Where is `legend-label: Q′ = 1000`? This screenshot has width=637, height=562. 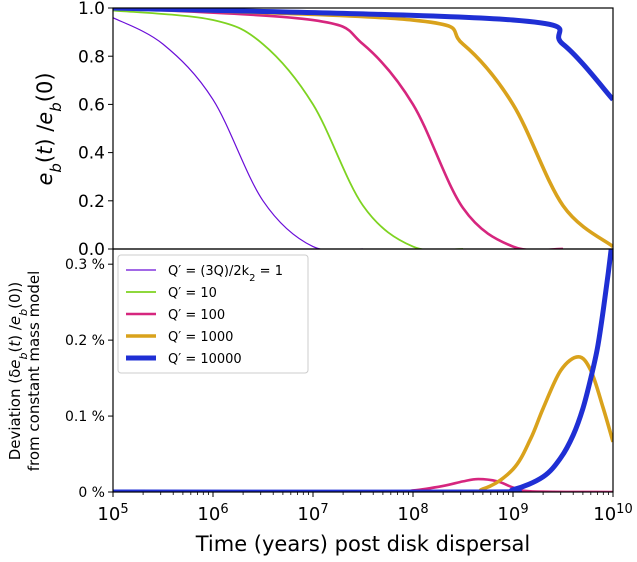 legend-label: Q′ = 1000 is located at coordinates (200, 337).